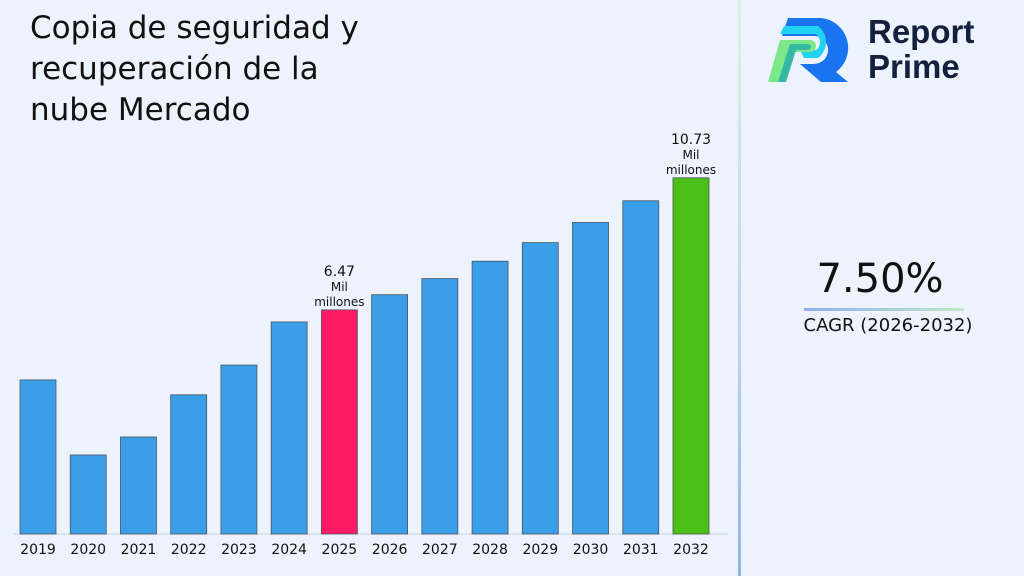 Image resolution: width=1024 pixels, height=576 pixels. Describe the element at coordinates (691, 140) in the screenshot. I see `data-label: 10.73` at that location.